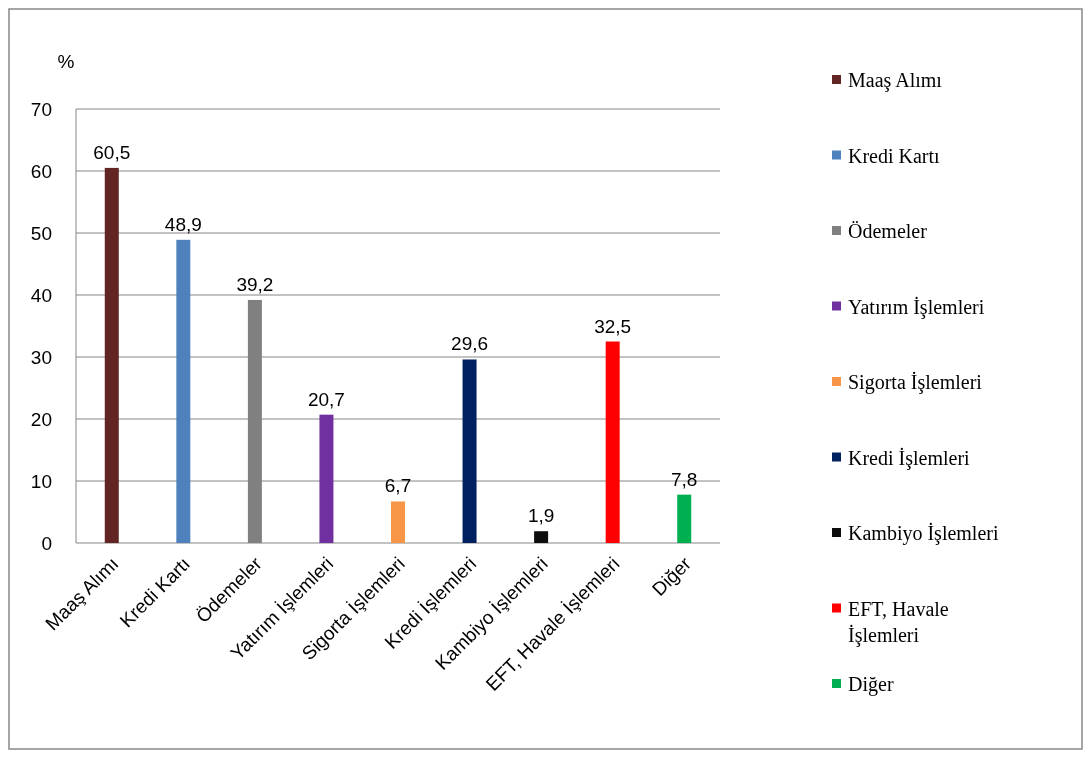 This screenshot has width=1091, height=758. I want to click on y-tick-label: 30, so click(41, 357).